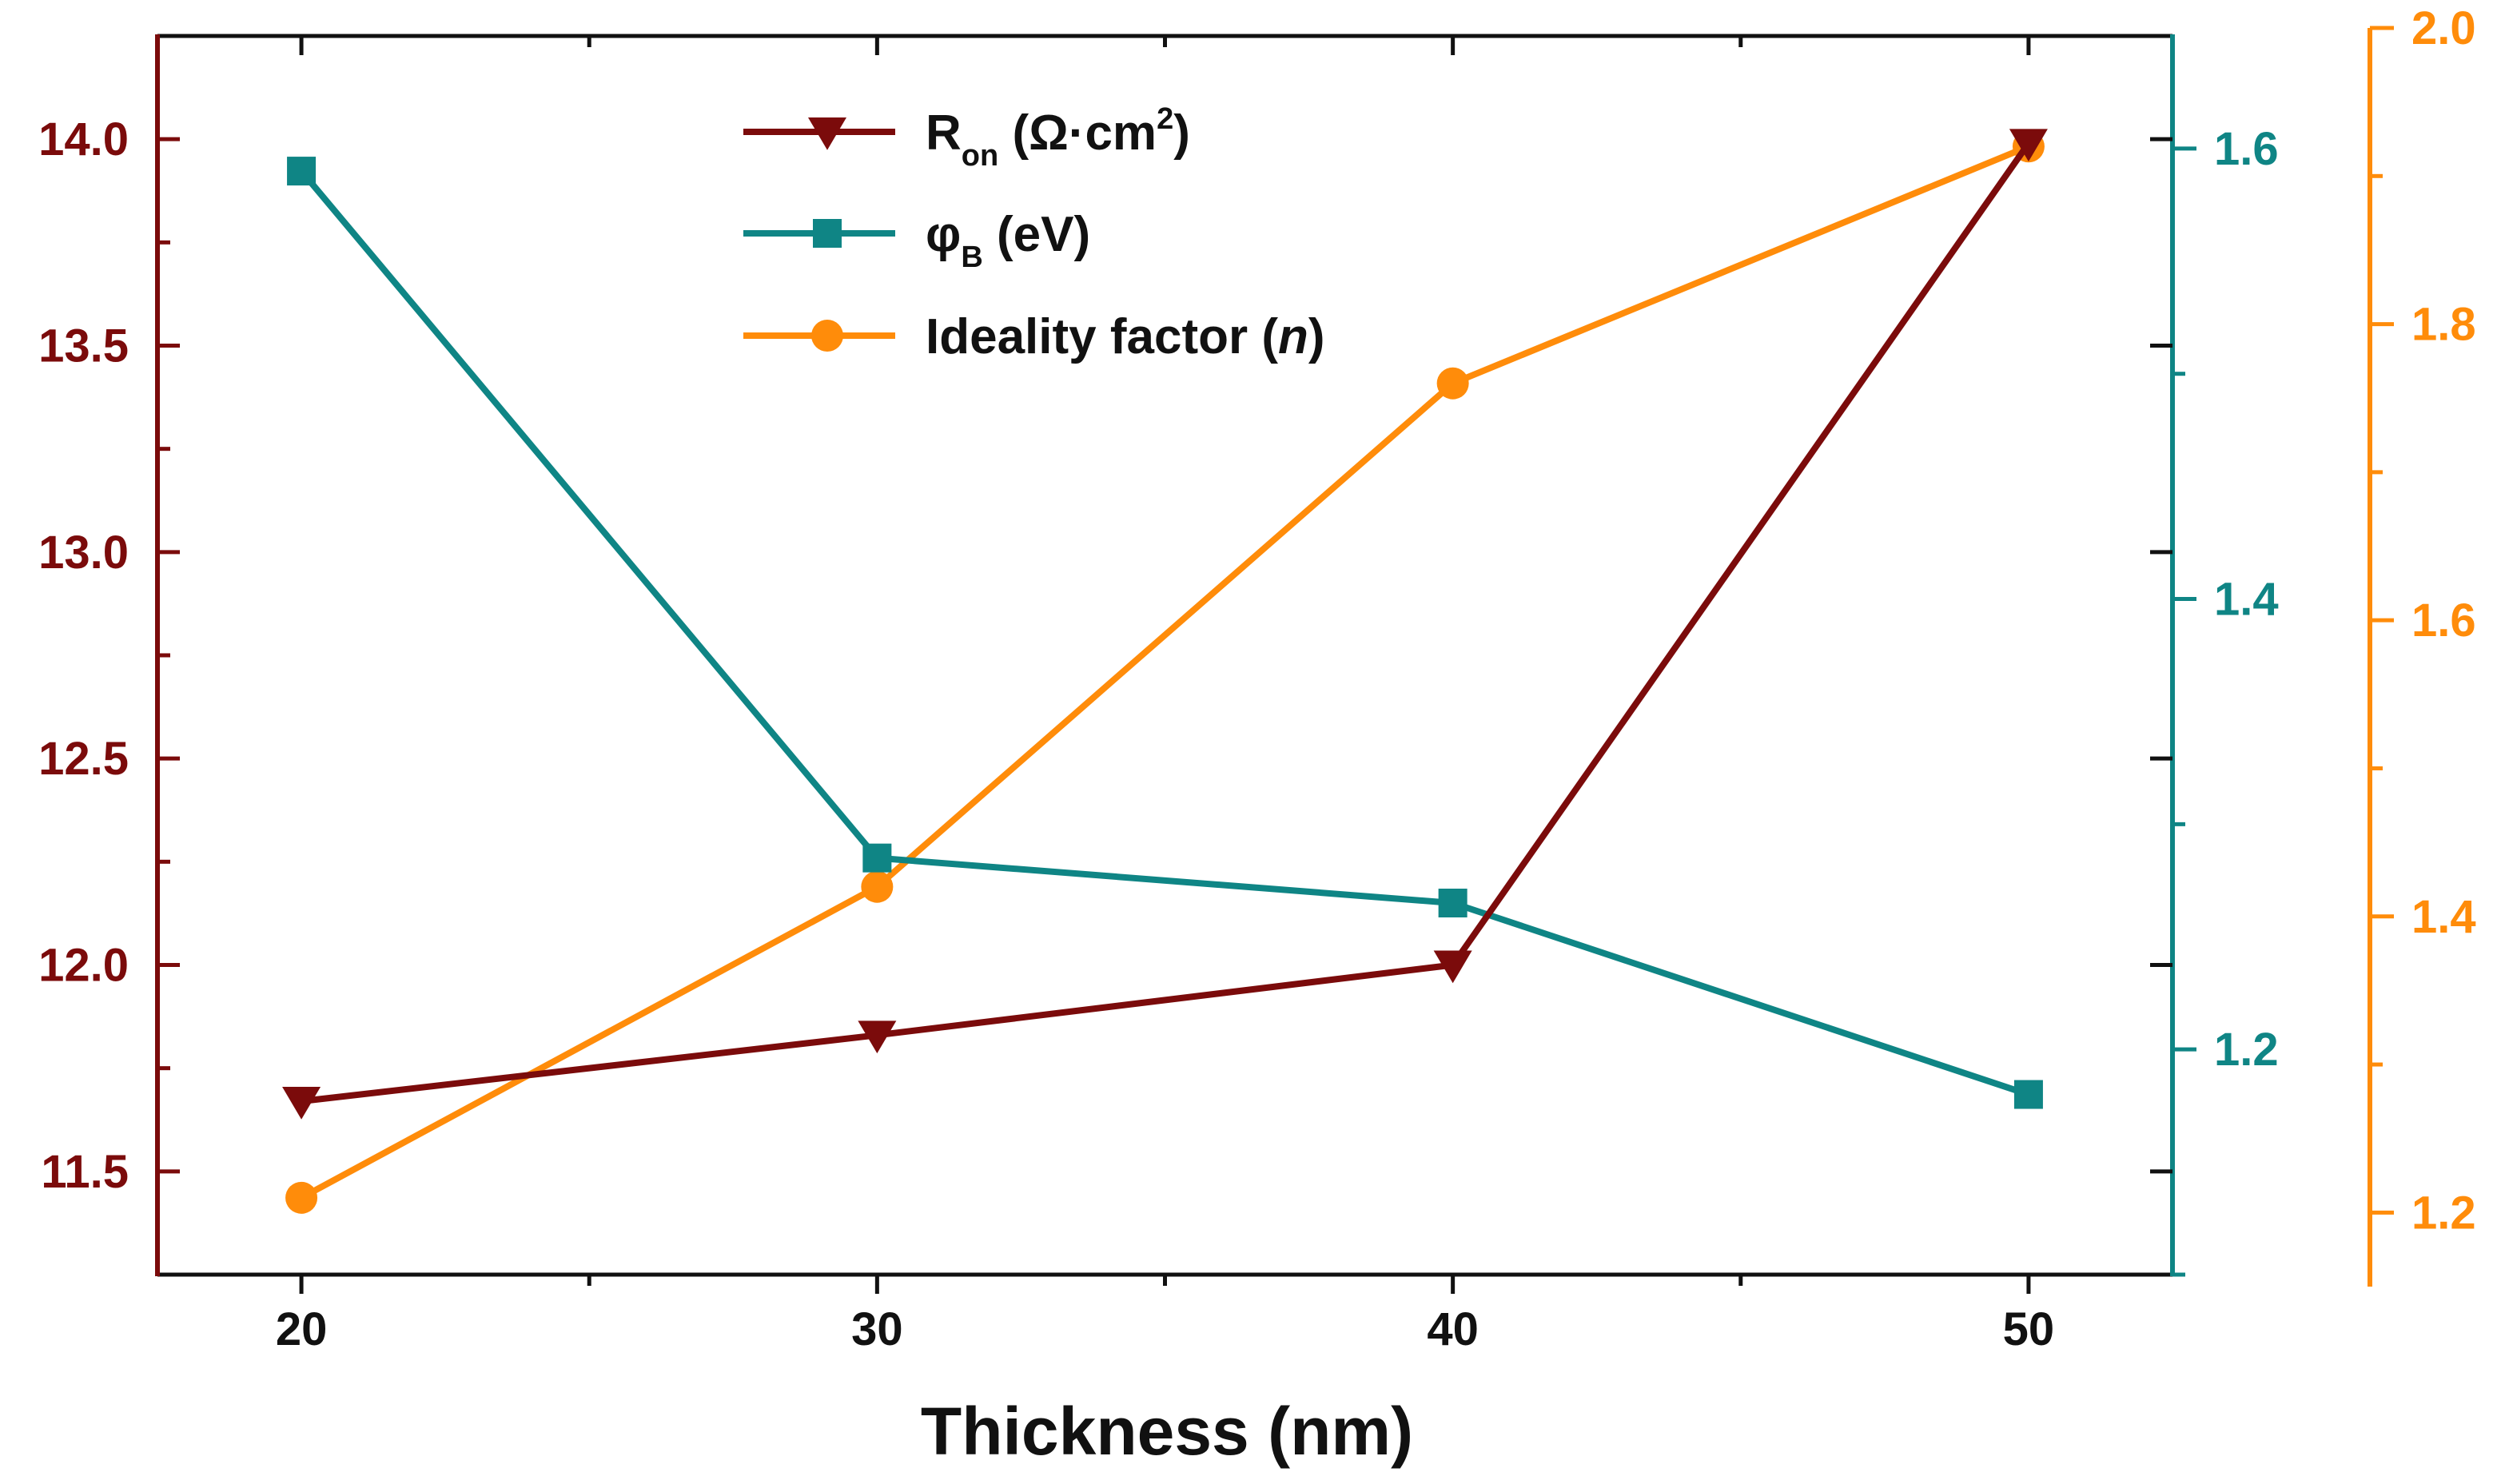 Image resolution: width=2493 pixels, height=1484 pixels. I want to click on legend-marker-phib, so click(827, 234).